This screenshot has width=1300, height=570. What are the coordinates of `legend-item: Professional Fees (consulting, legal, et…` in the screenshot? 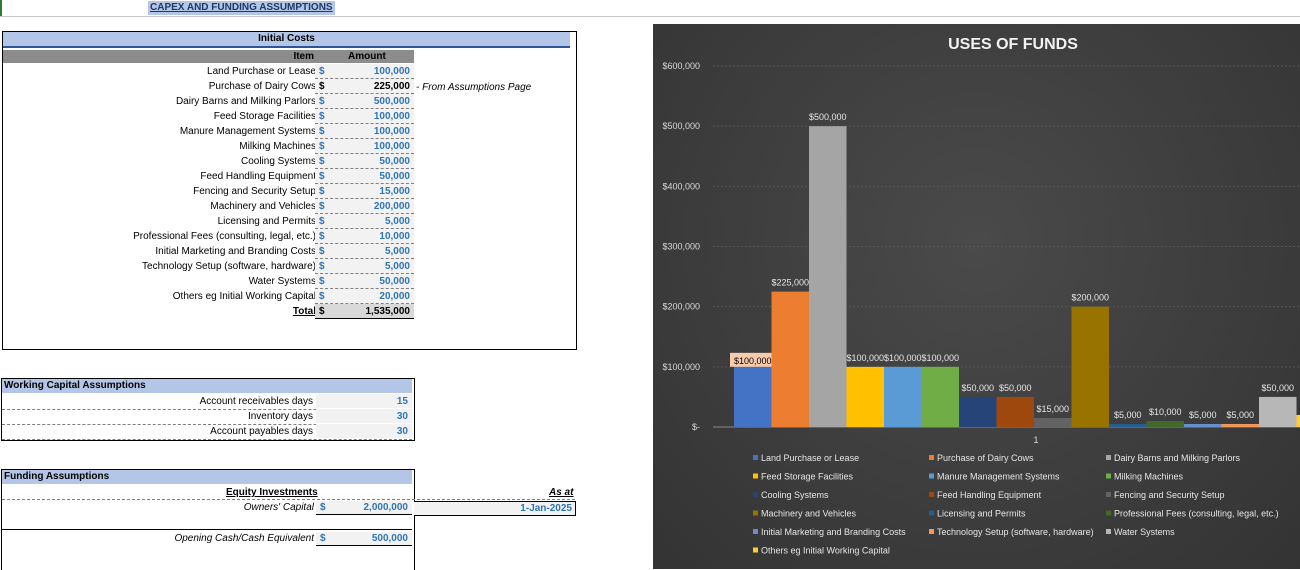 It's located at (1196, 514).